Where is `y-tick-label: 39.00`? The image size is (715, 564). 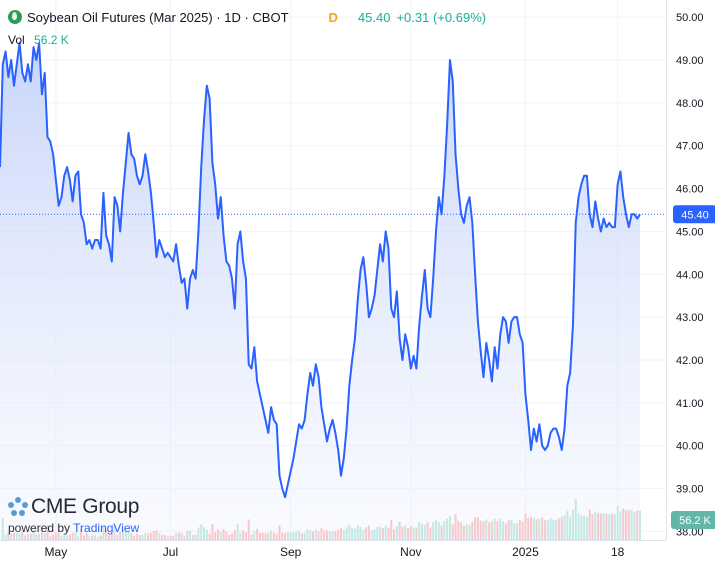 y-tick-label: 39.00 is located at coordinates (690, 490).